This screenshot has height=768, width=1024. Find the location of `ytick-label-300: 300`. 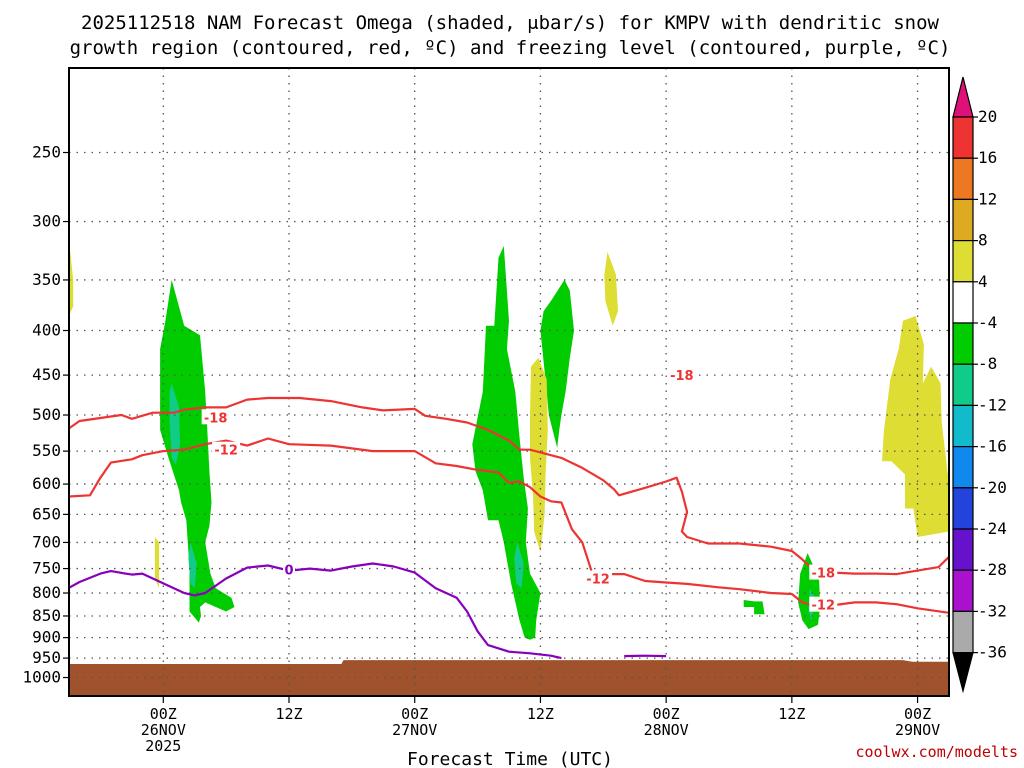

ytick-label-300: 300 is located at coordinates (46, 221).